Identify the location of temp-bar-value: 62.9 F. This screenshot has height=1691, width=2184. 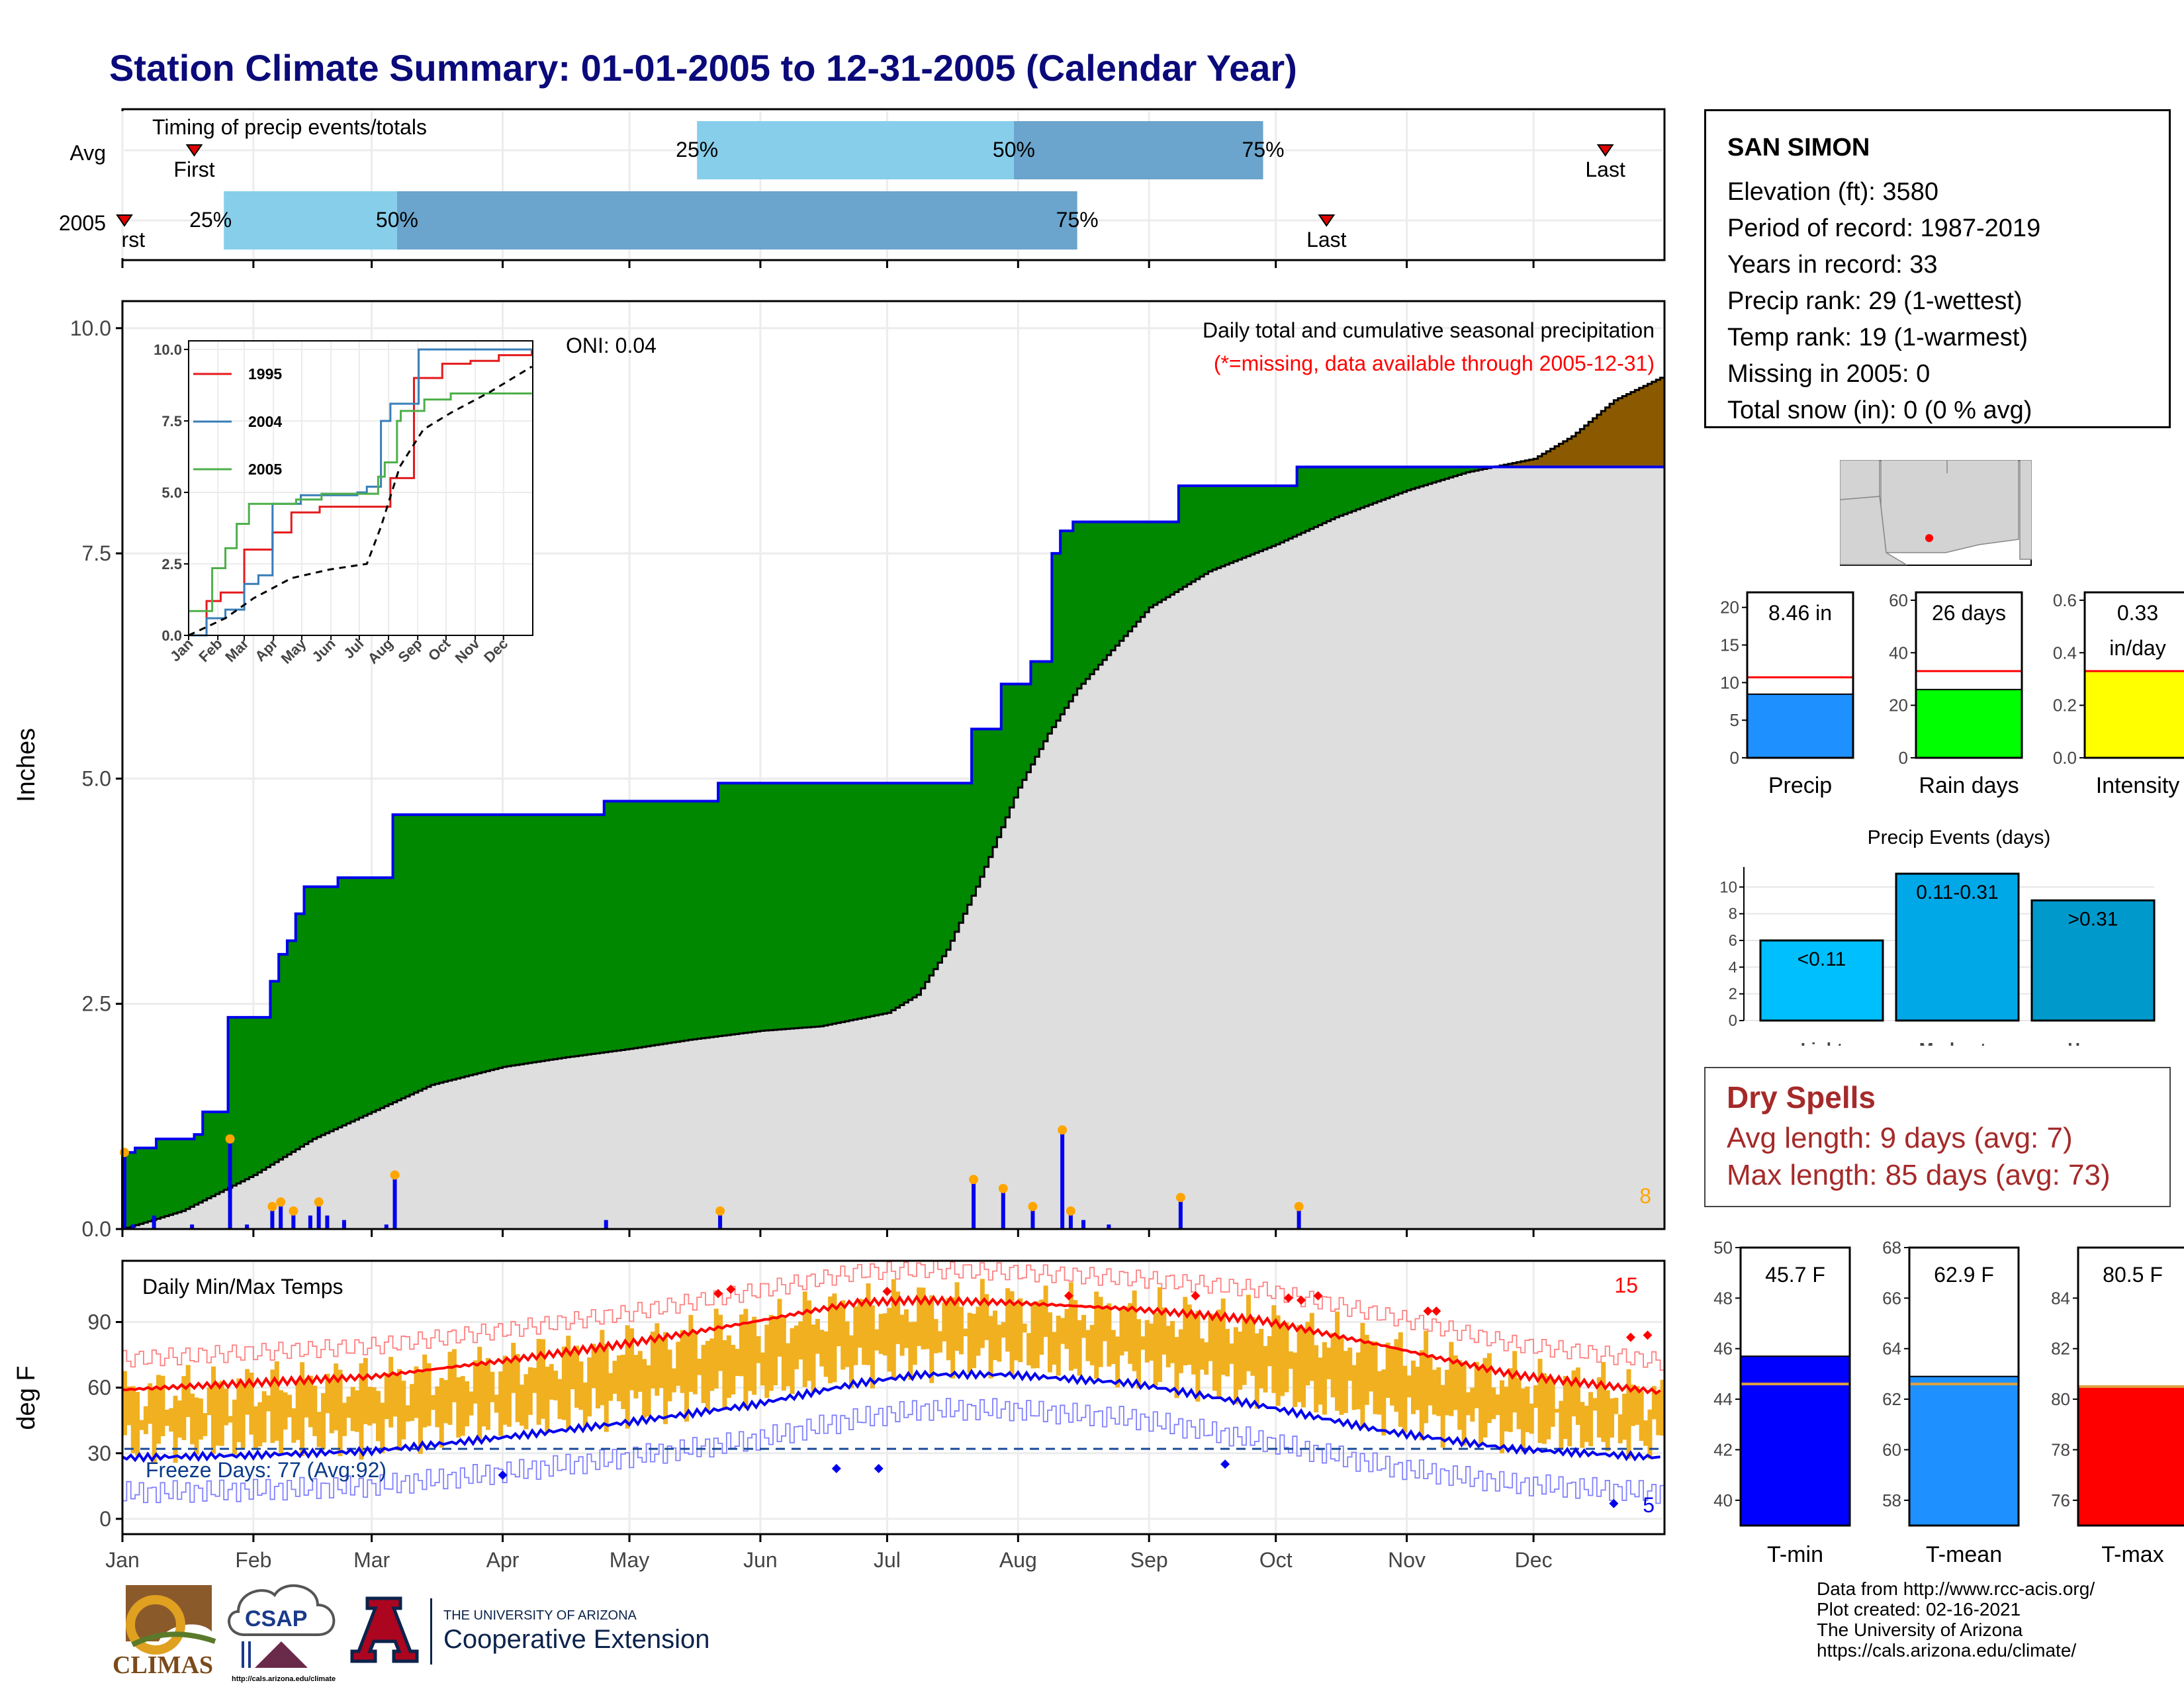
(1964, 1275).